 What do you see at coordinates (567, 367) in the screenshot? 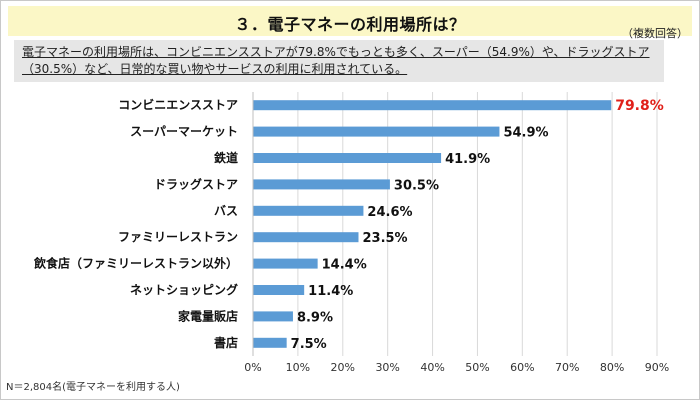
I see `x-tick-label: 70%` at bounding box center [567, 367].